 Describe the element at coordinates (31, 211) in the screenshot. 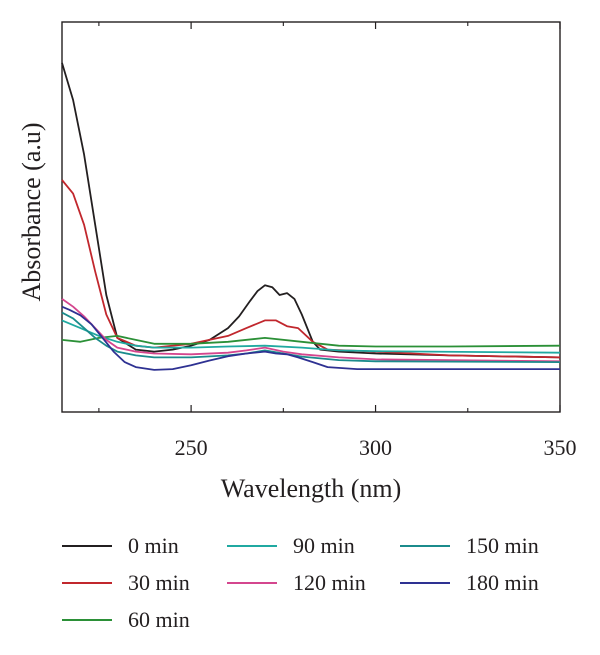

I see `y-axis-title: Absorbance (a.u)` at that location.